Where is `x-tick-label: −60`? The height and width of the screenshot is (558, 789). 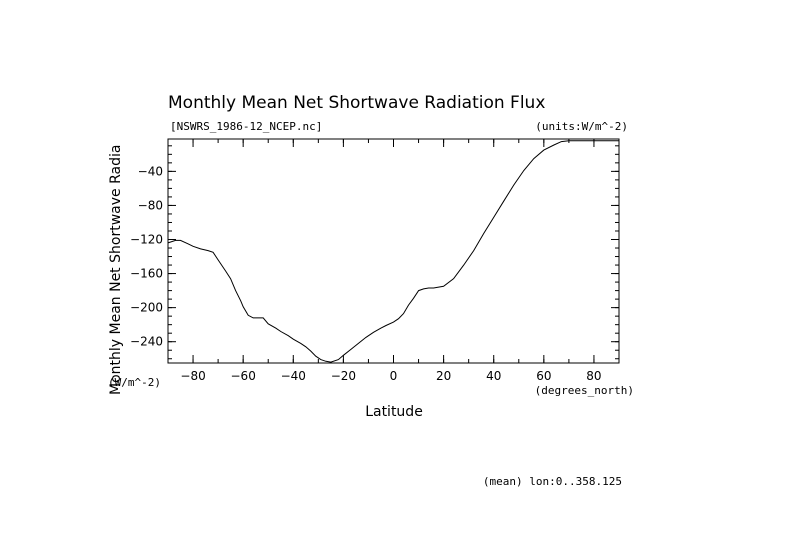
x-tick-label: −60 is located at coordinates (243, 376).